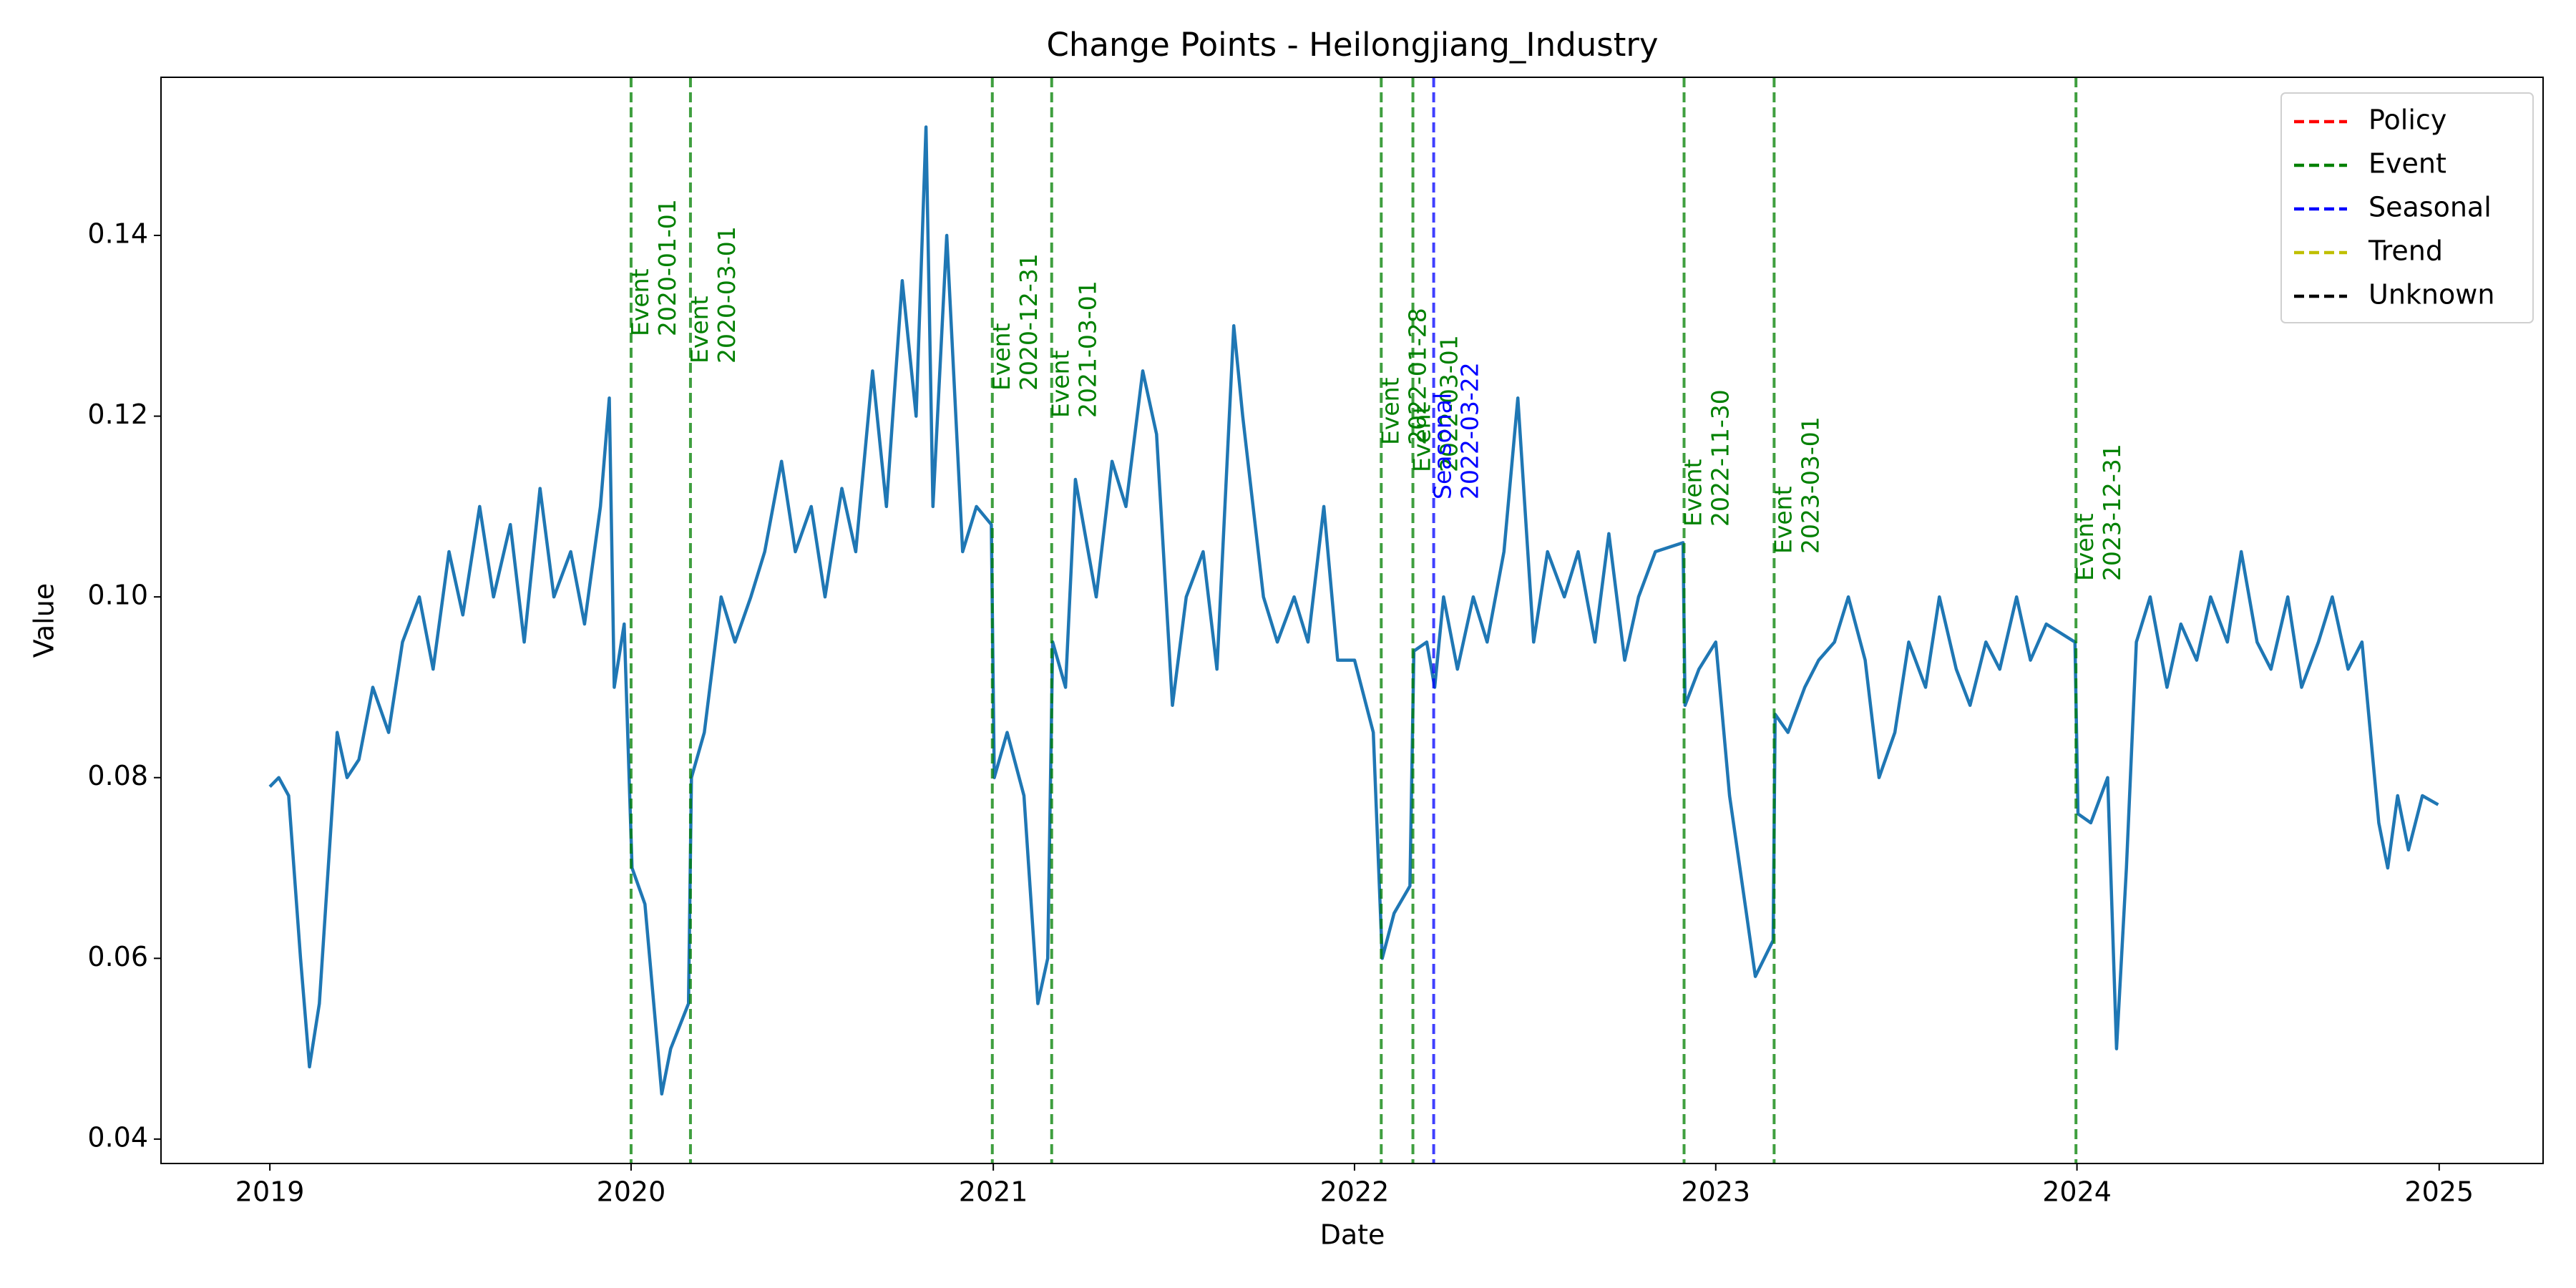  Describe the element at coordinates (1443, 446) in the screenshot. I see `change-point-kind: Seasonal` at that location.